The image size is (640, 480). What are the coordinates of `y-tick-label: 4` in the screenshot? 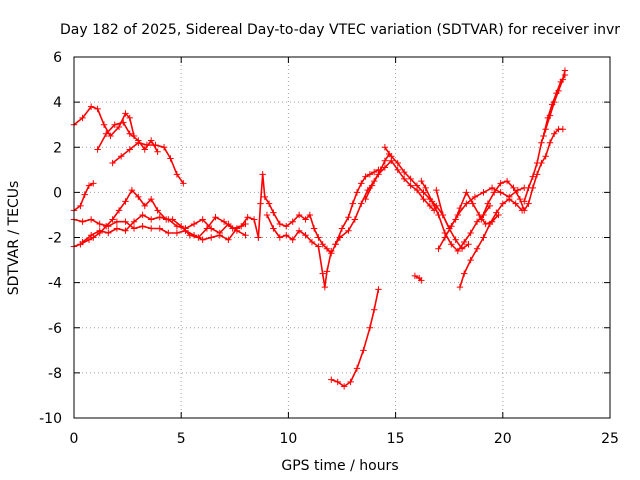 It's located at (57, 103).